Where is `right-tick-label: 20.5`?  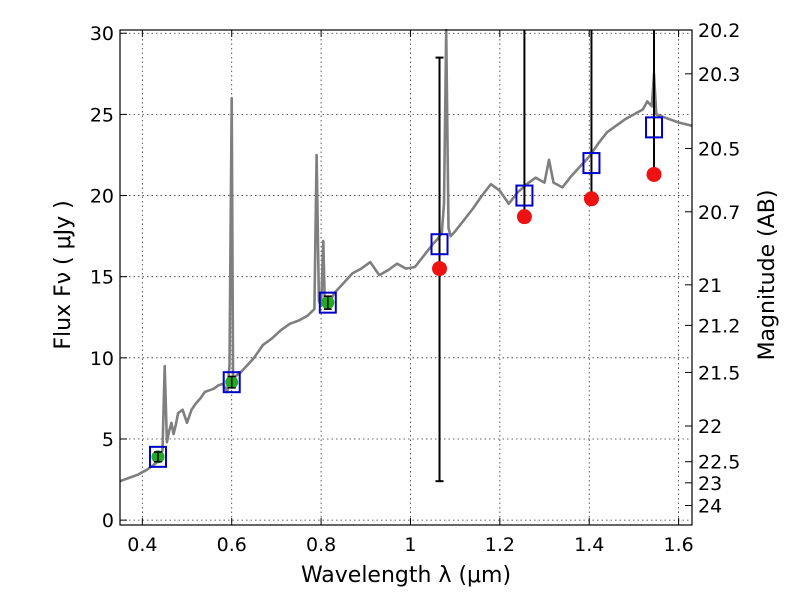 right-tick-label: 20.5 is located at coordinates (719, 149).